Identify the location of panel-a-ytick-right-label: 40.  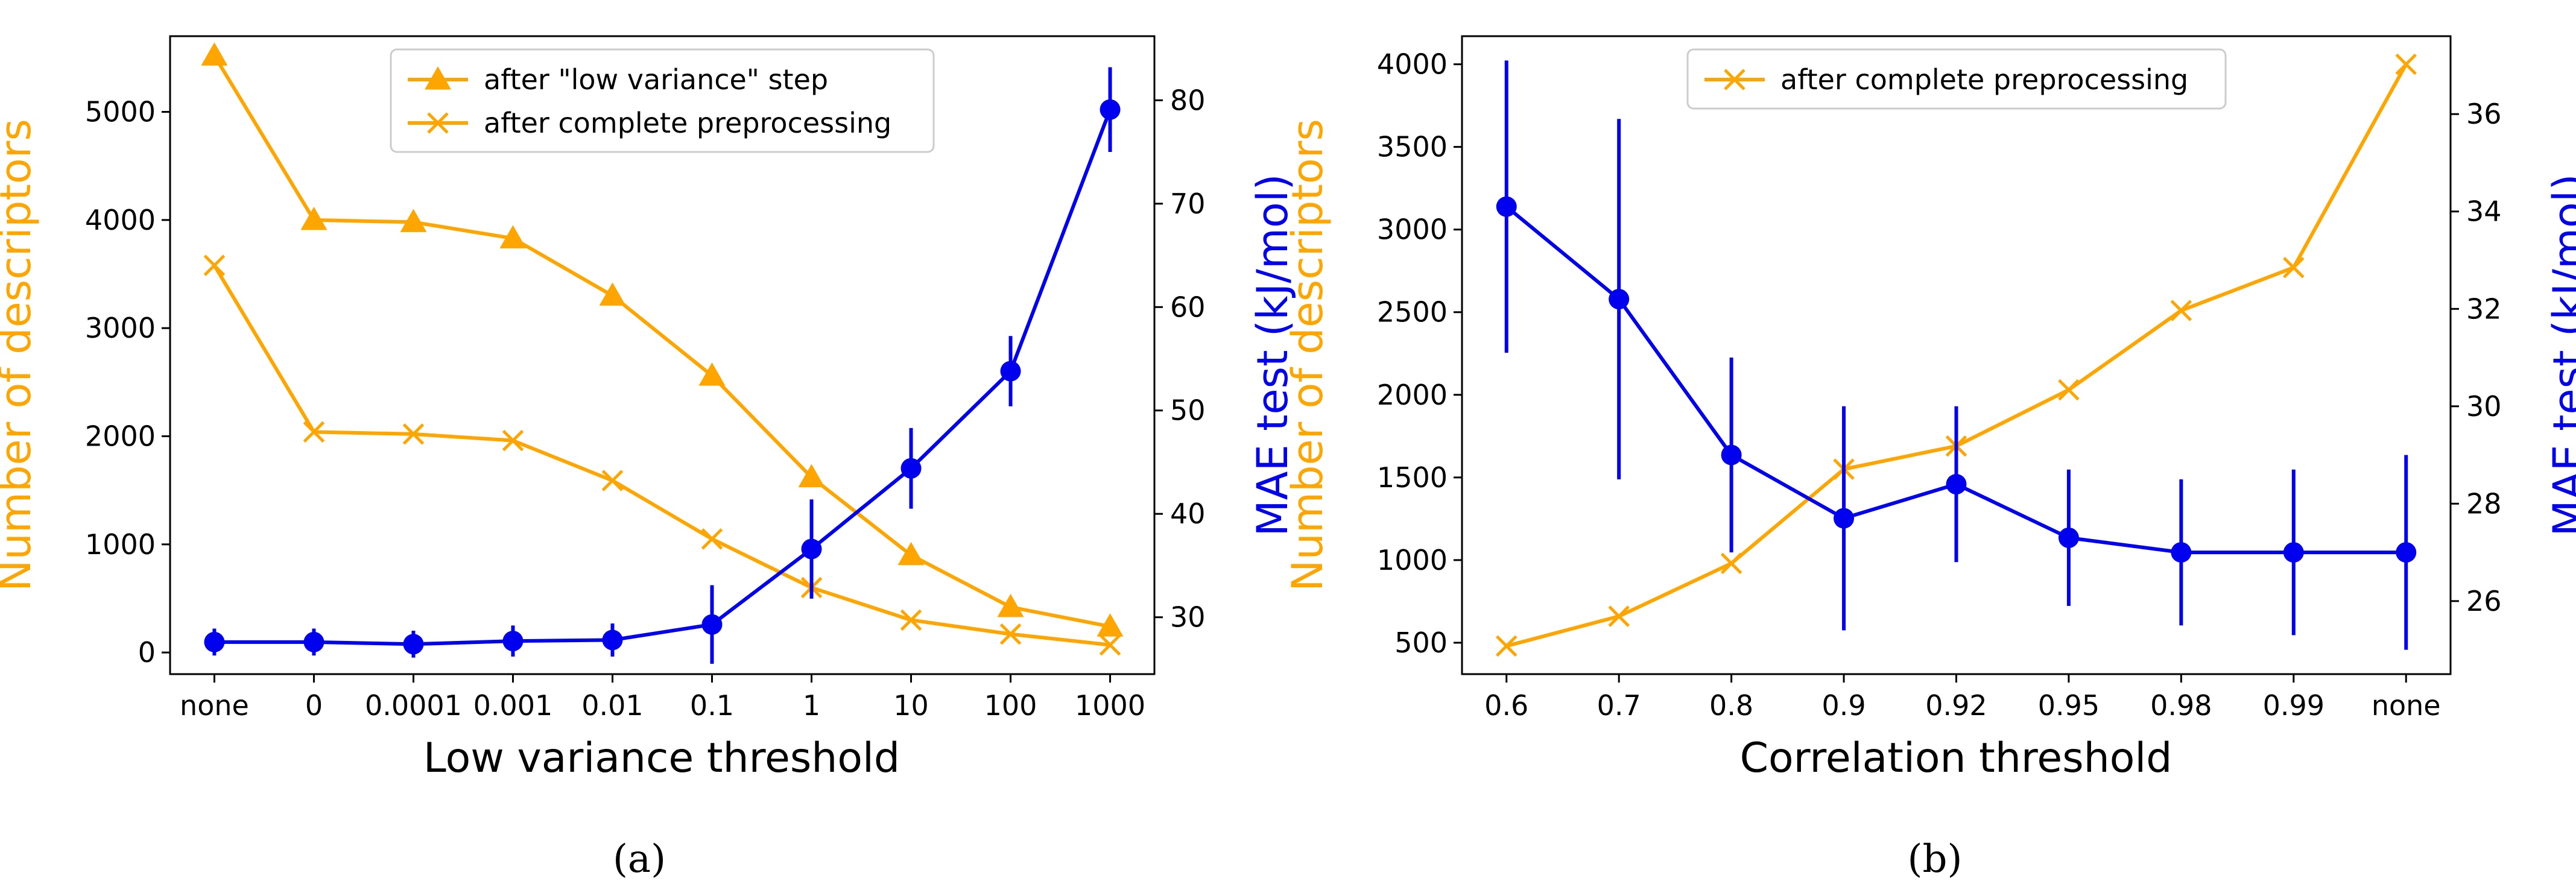
(1188, 513).